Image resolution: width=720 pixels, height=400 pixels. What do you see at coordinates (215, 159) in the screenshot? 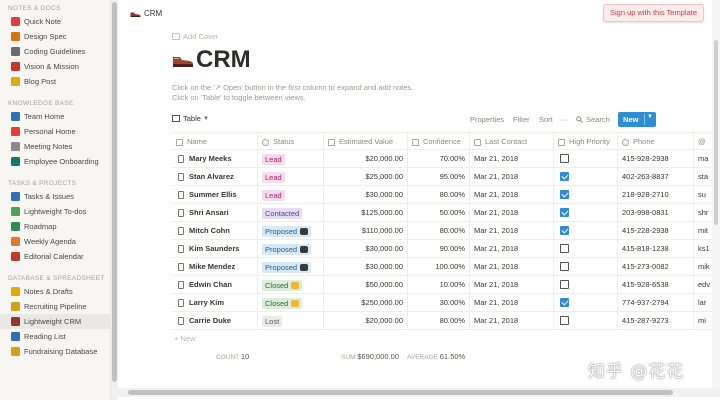
I see `cell-name: Mary Meeks` at bounding box center [215, 159].